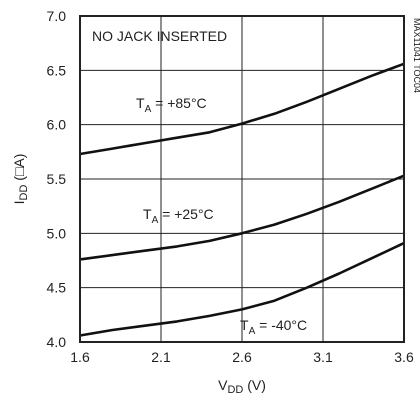 The image size is (420, 407). I want to click on y-tick-label: 4.5, so click(57, 288).